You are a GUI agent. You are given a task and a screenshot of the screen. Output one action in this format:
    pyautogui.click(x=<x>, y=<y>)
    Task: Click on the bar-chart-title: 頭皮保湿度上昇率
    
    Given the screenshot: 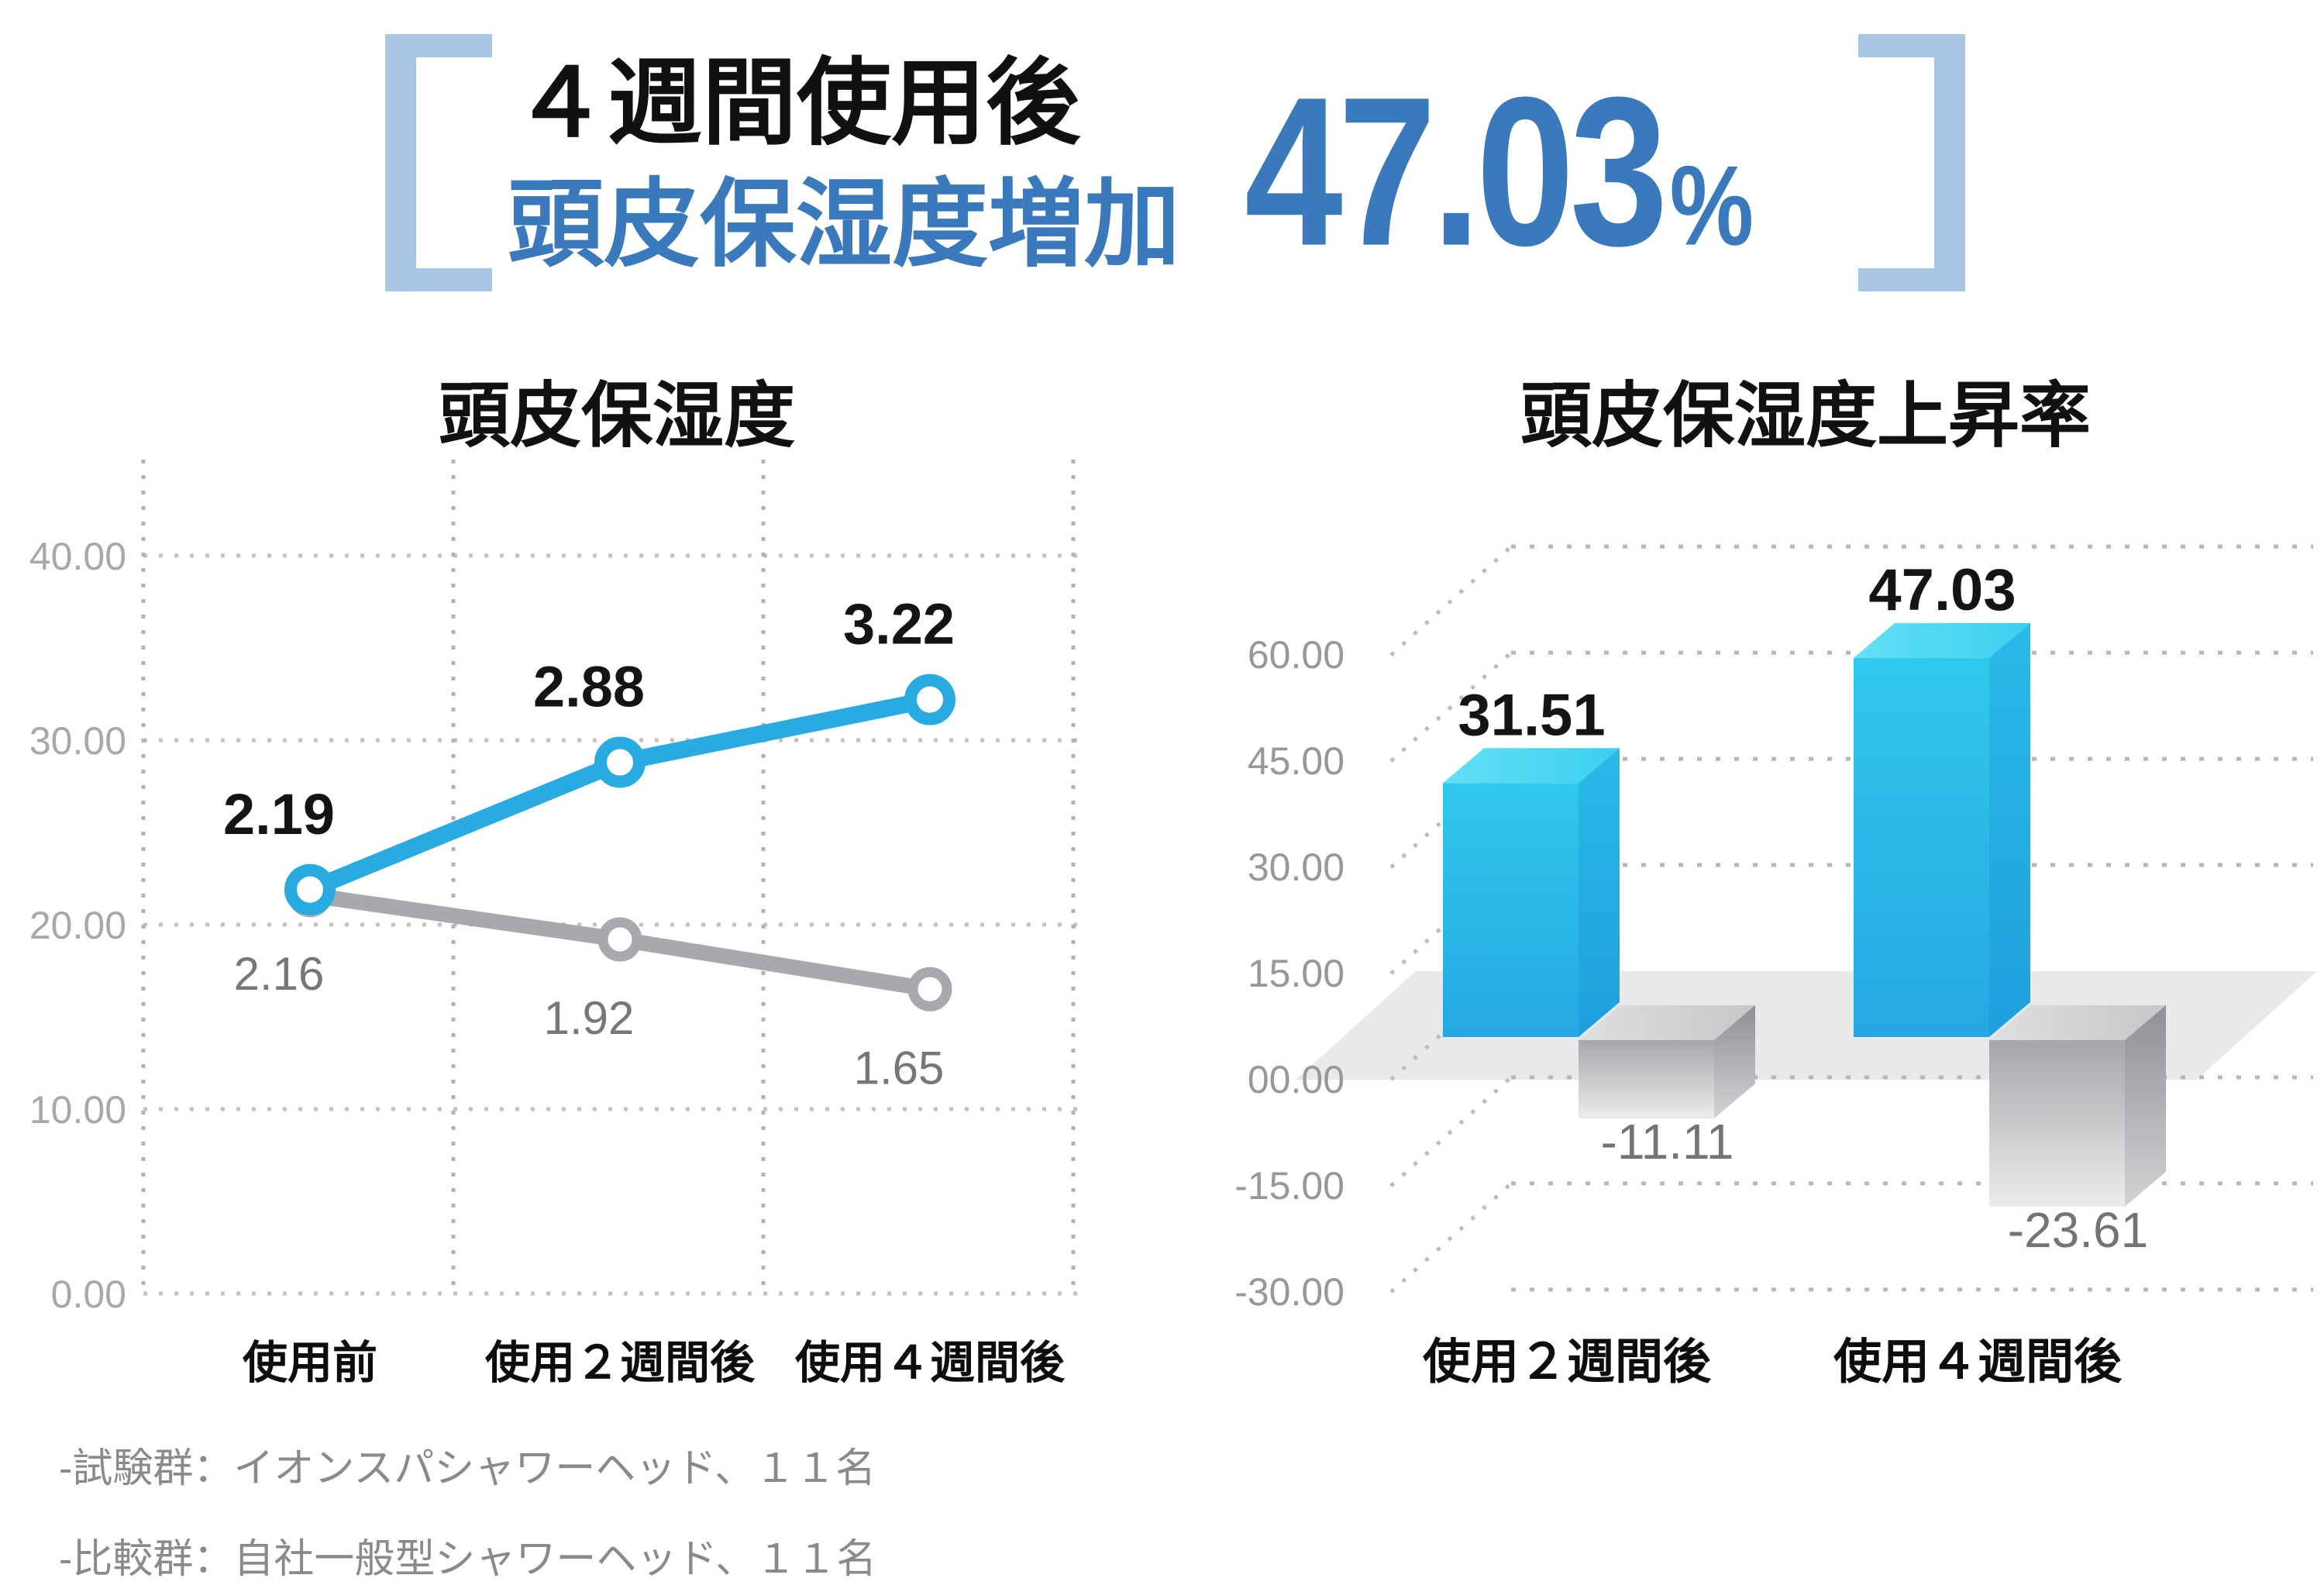 What is the action you would take?
    pyautogui.click(x=1805, y=416)
    